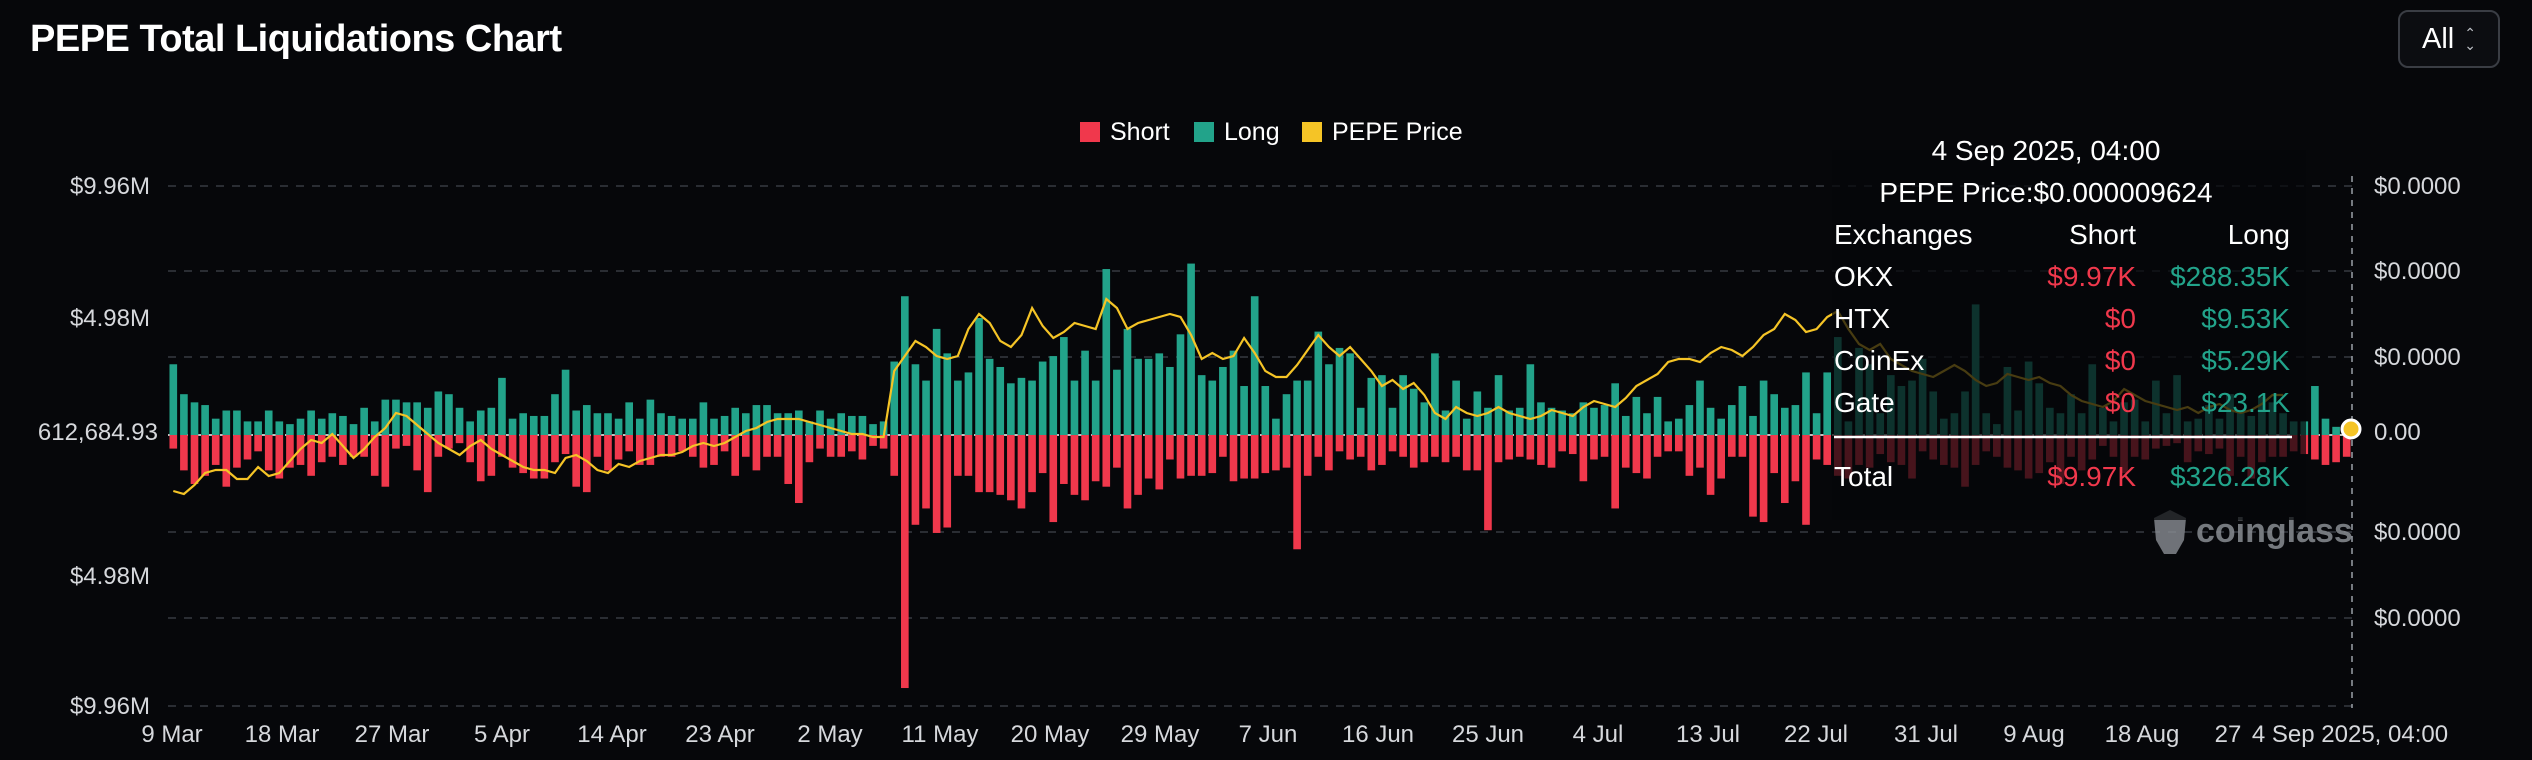 The height and width of the screenshot is (760, 2532). Describe the element at coordinates (1378, 734) in the screenshot. I see `x-tick-label: 16 Jun` at that location.